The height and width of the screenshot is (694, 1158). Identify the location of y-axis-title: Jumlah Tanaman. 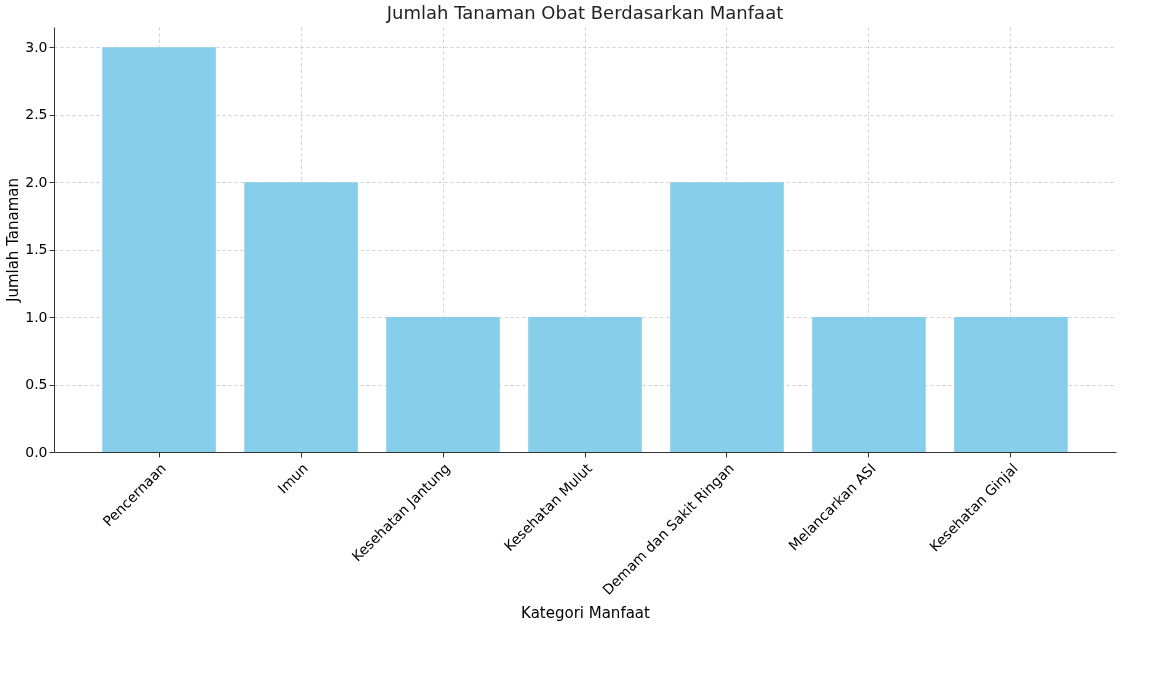
(13, 240).